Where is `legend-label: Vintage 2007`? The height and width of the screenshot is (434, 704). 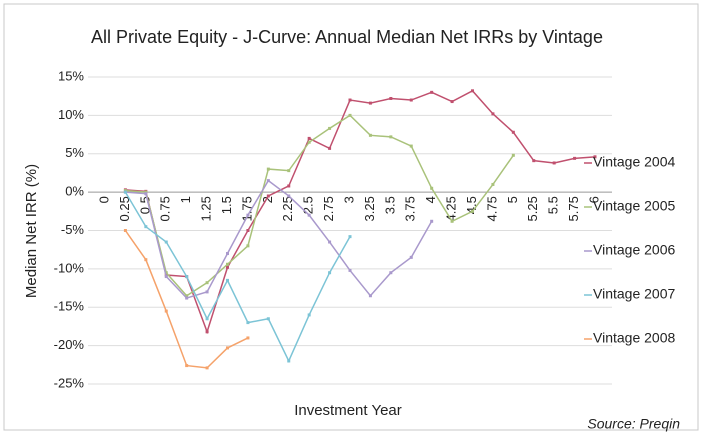 legend-label: Vintage 2007 is located at coordinates (634, 294).